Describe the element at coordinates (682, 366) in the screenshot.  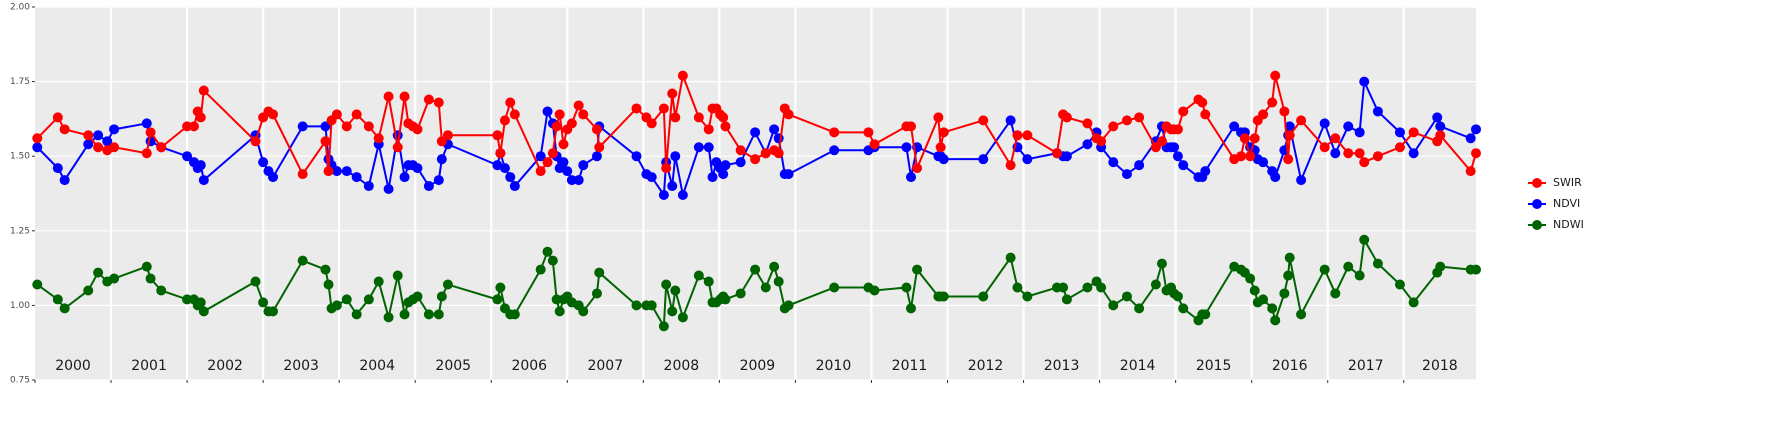
I see `x-tick-label: 2008` at that location.